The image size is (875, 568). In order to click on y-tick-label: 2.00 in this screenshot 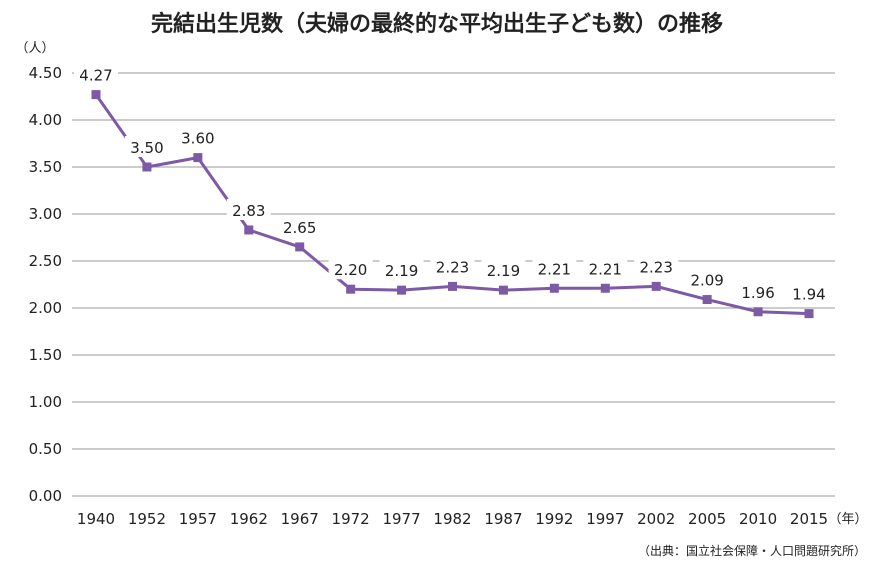, I will do `click(45, 308)`.